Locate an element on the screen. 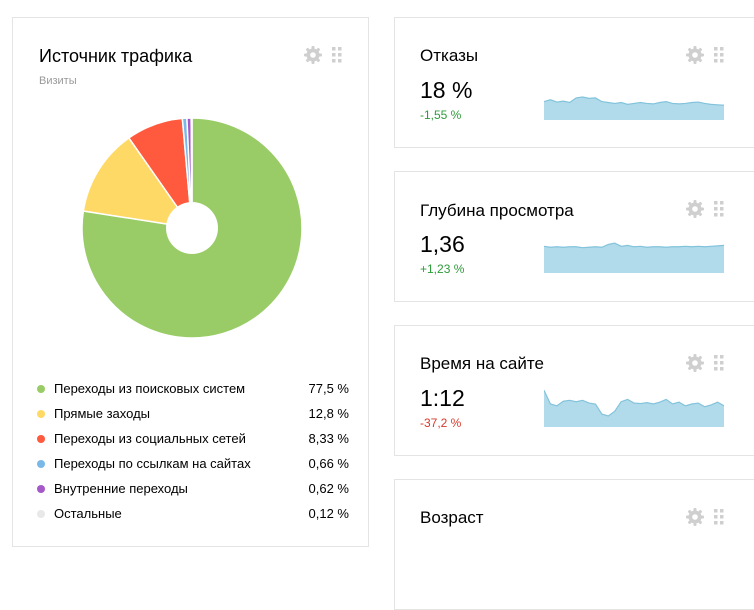  legend-value: 8,33 % is located at coordinates (328, 438).